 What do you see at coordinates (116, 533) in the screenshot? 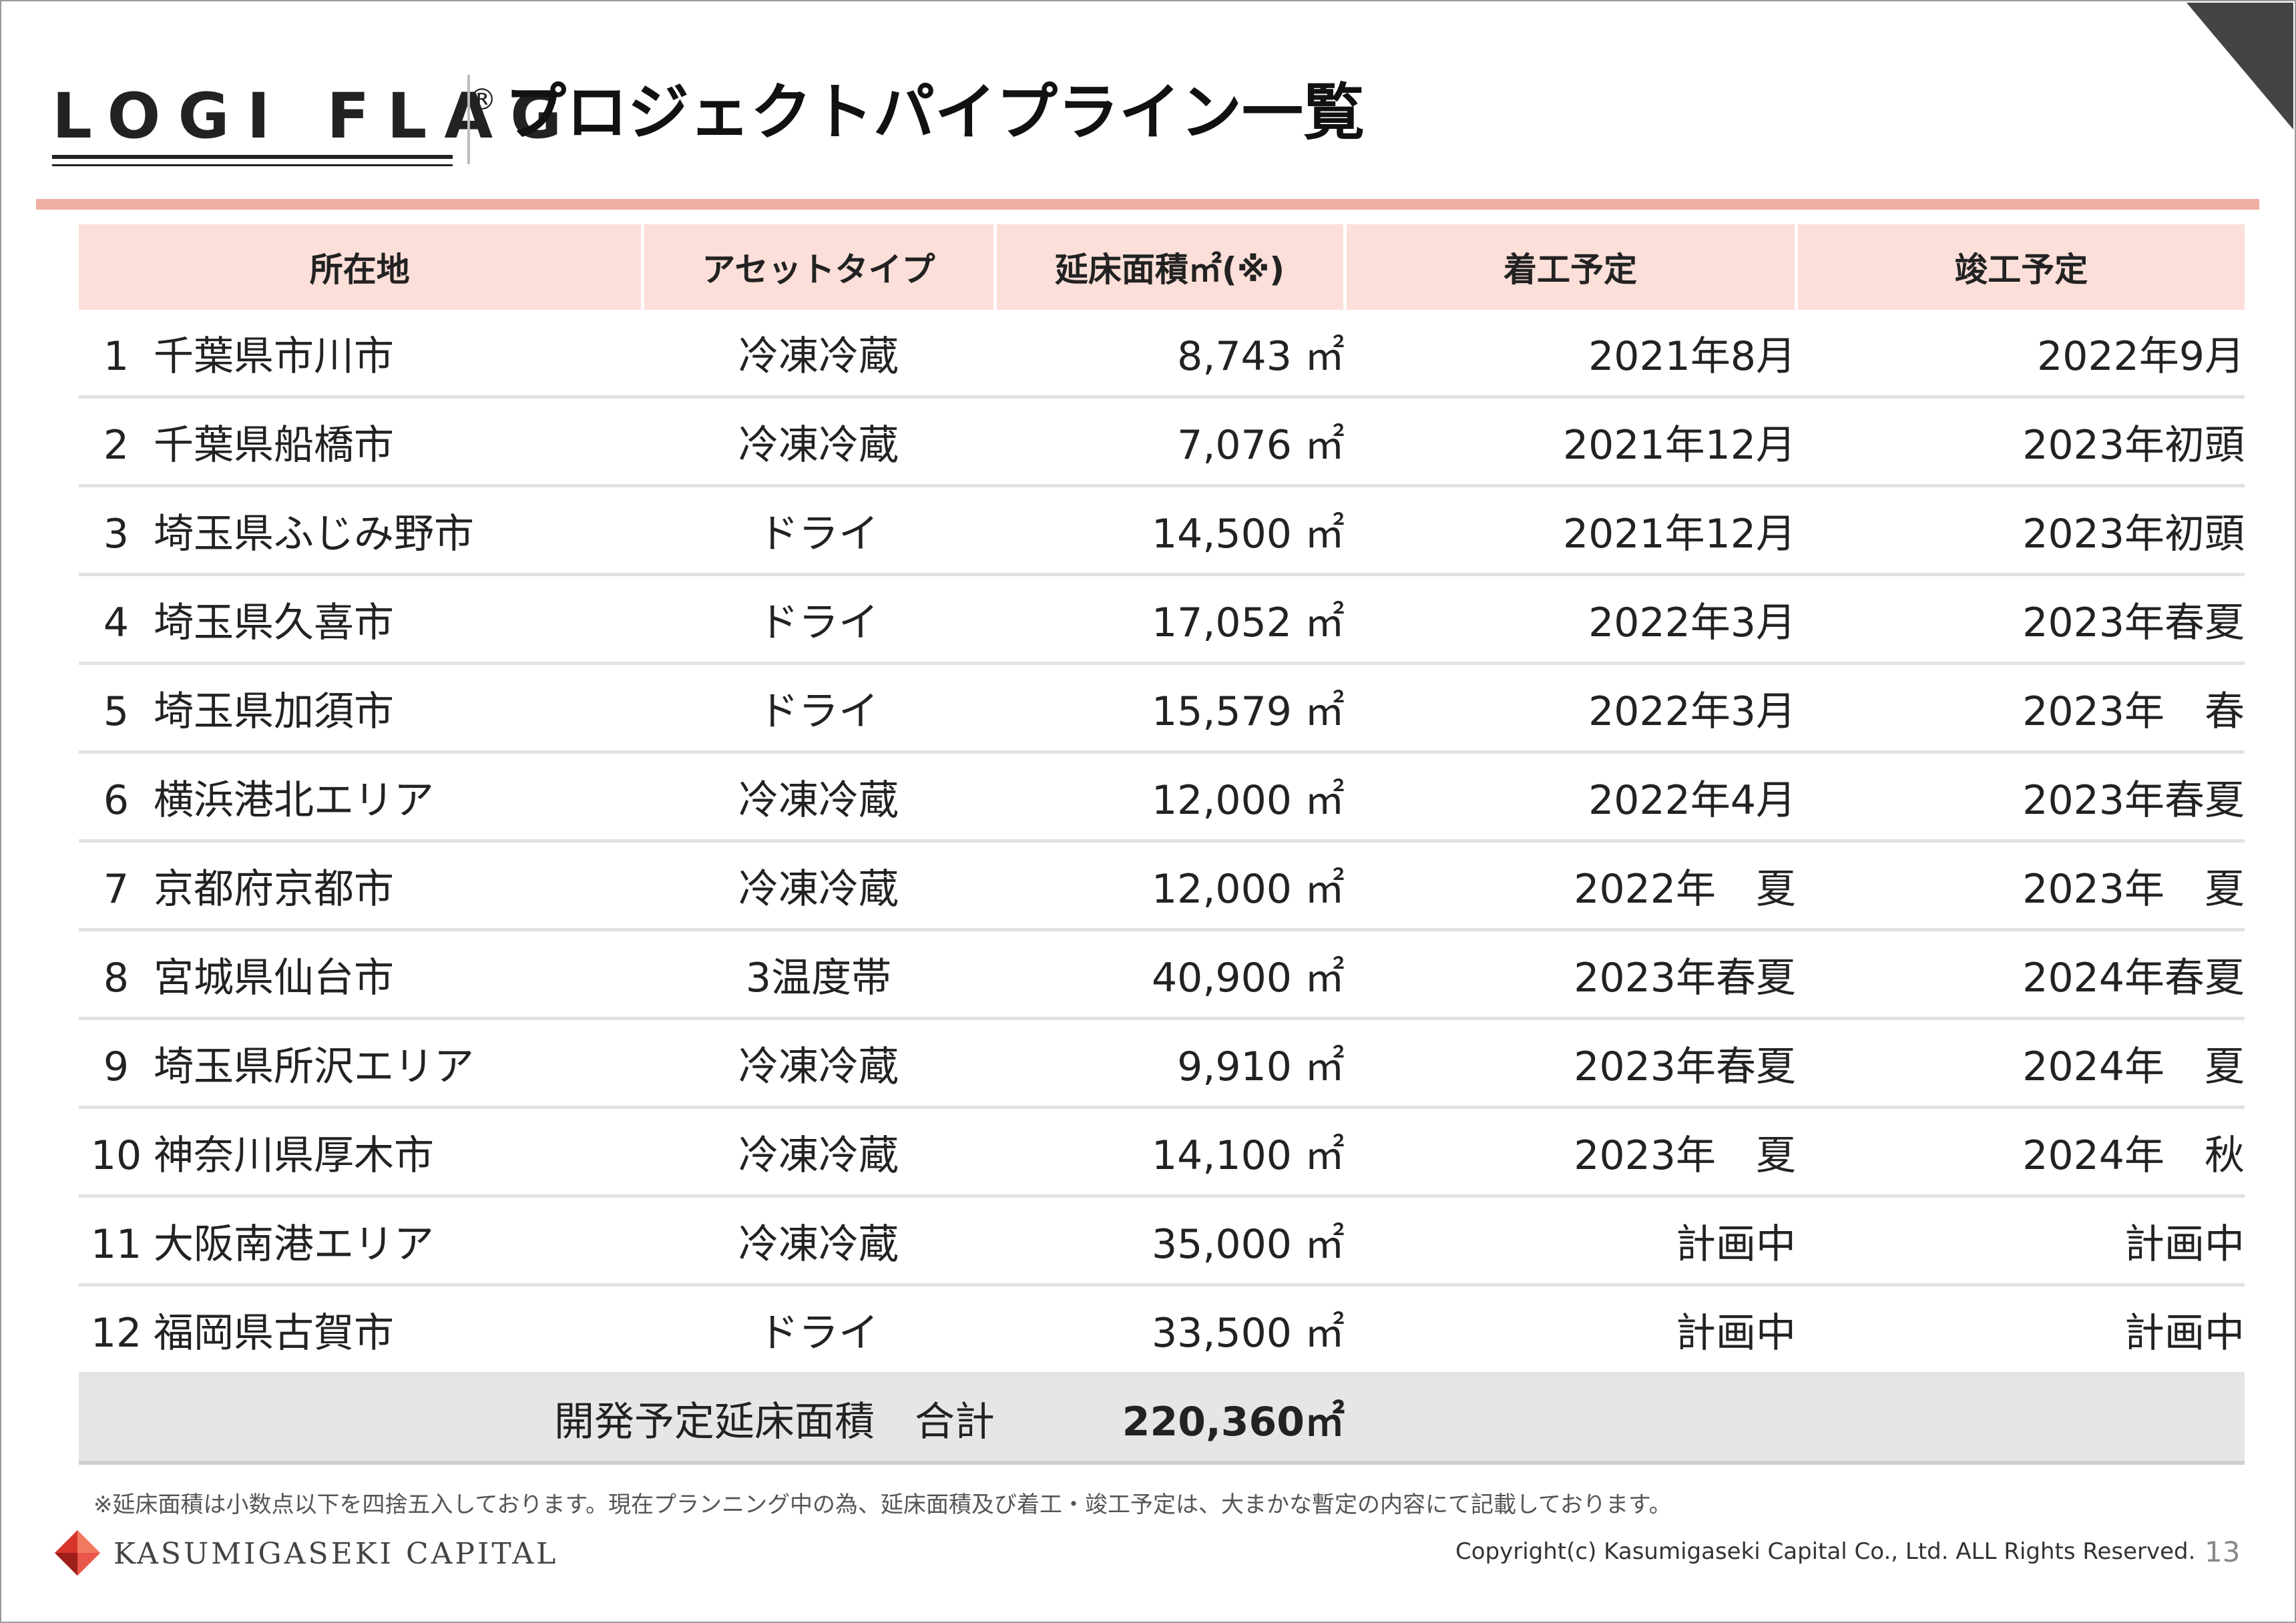
I see `row-number: 3` at bounding box center [116, 533].